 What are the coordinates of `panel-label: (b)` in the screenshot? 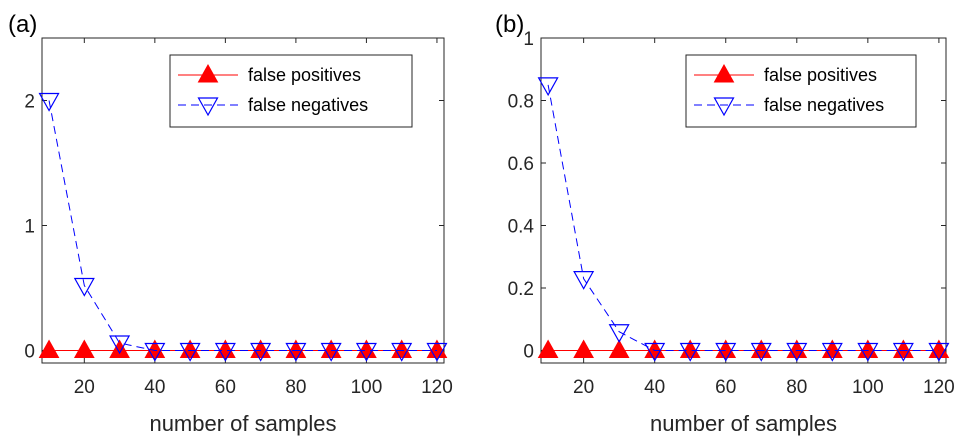 It's located at (509, 24).